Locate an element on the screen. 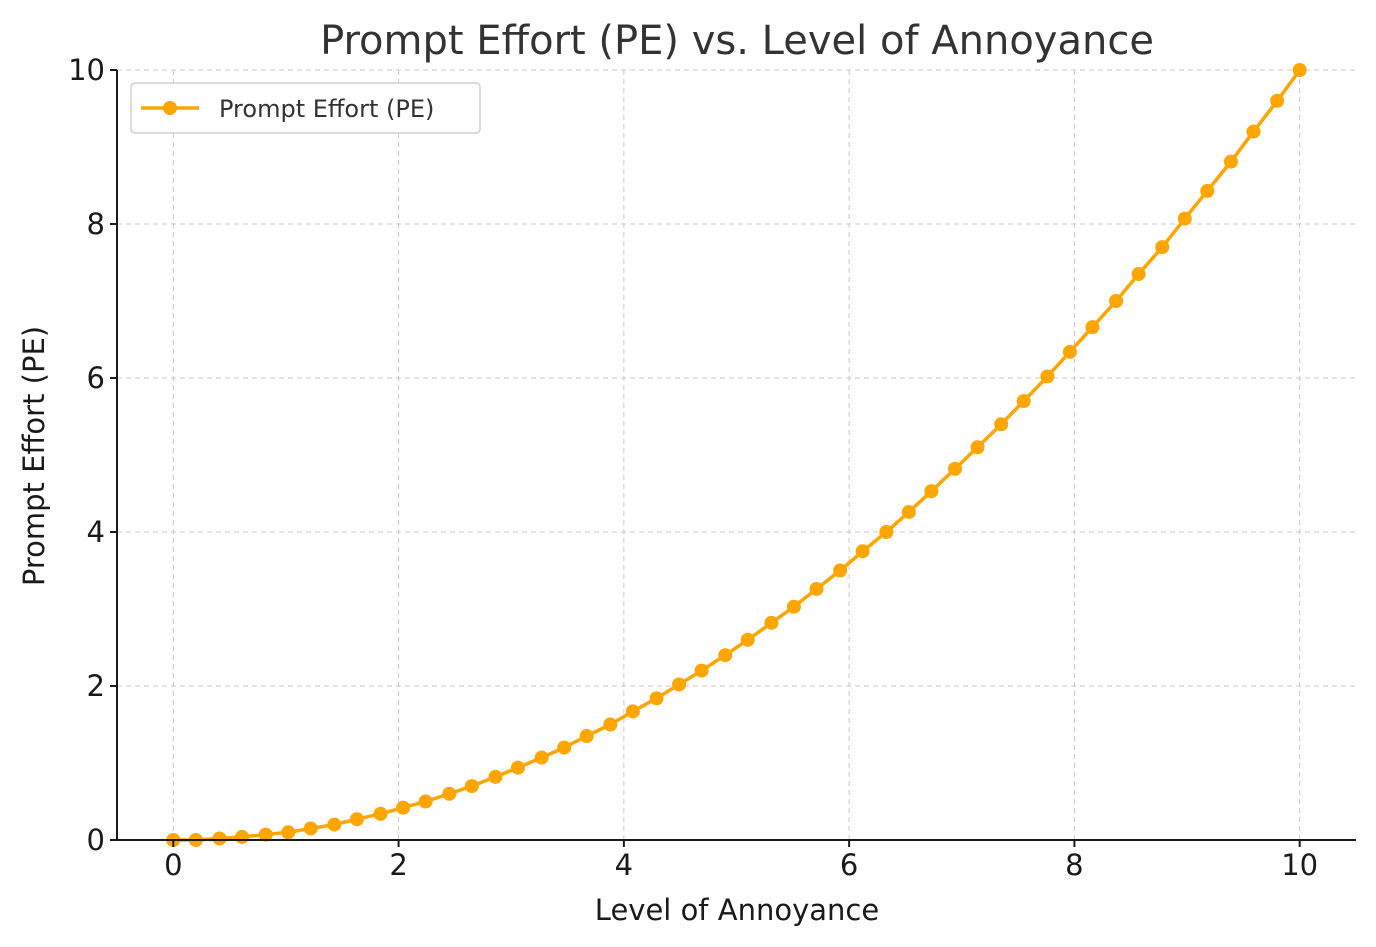 Image resolution: width=1376 pixels, height=947 pixels. x-axis-label: Level of Annoyance is located at coordinates (737, 910).